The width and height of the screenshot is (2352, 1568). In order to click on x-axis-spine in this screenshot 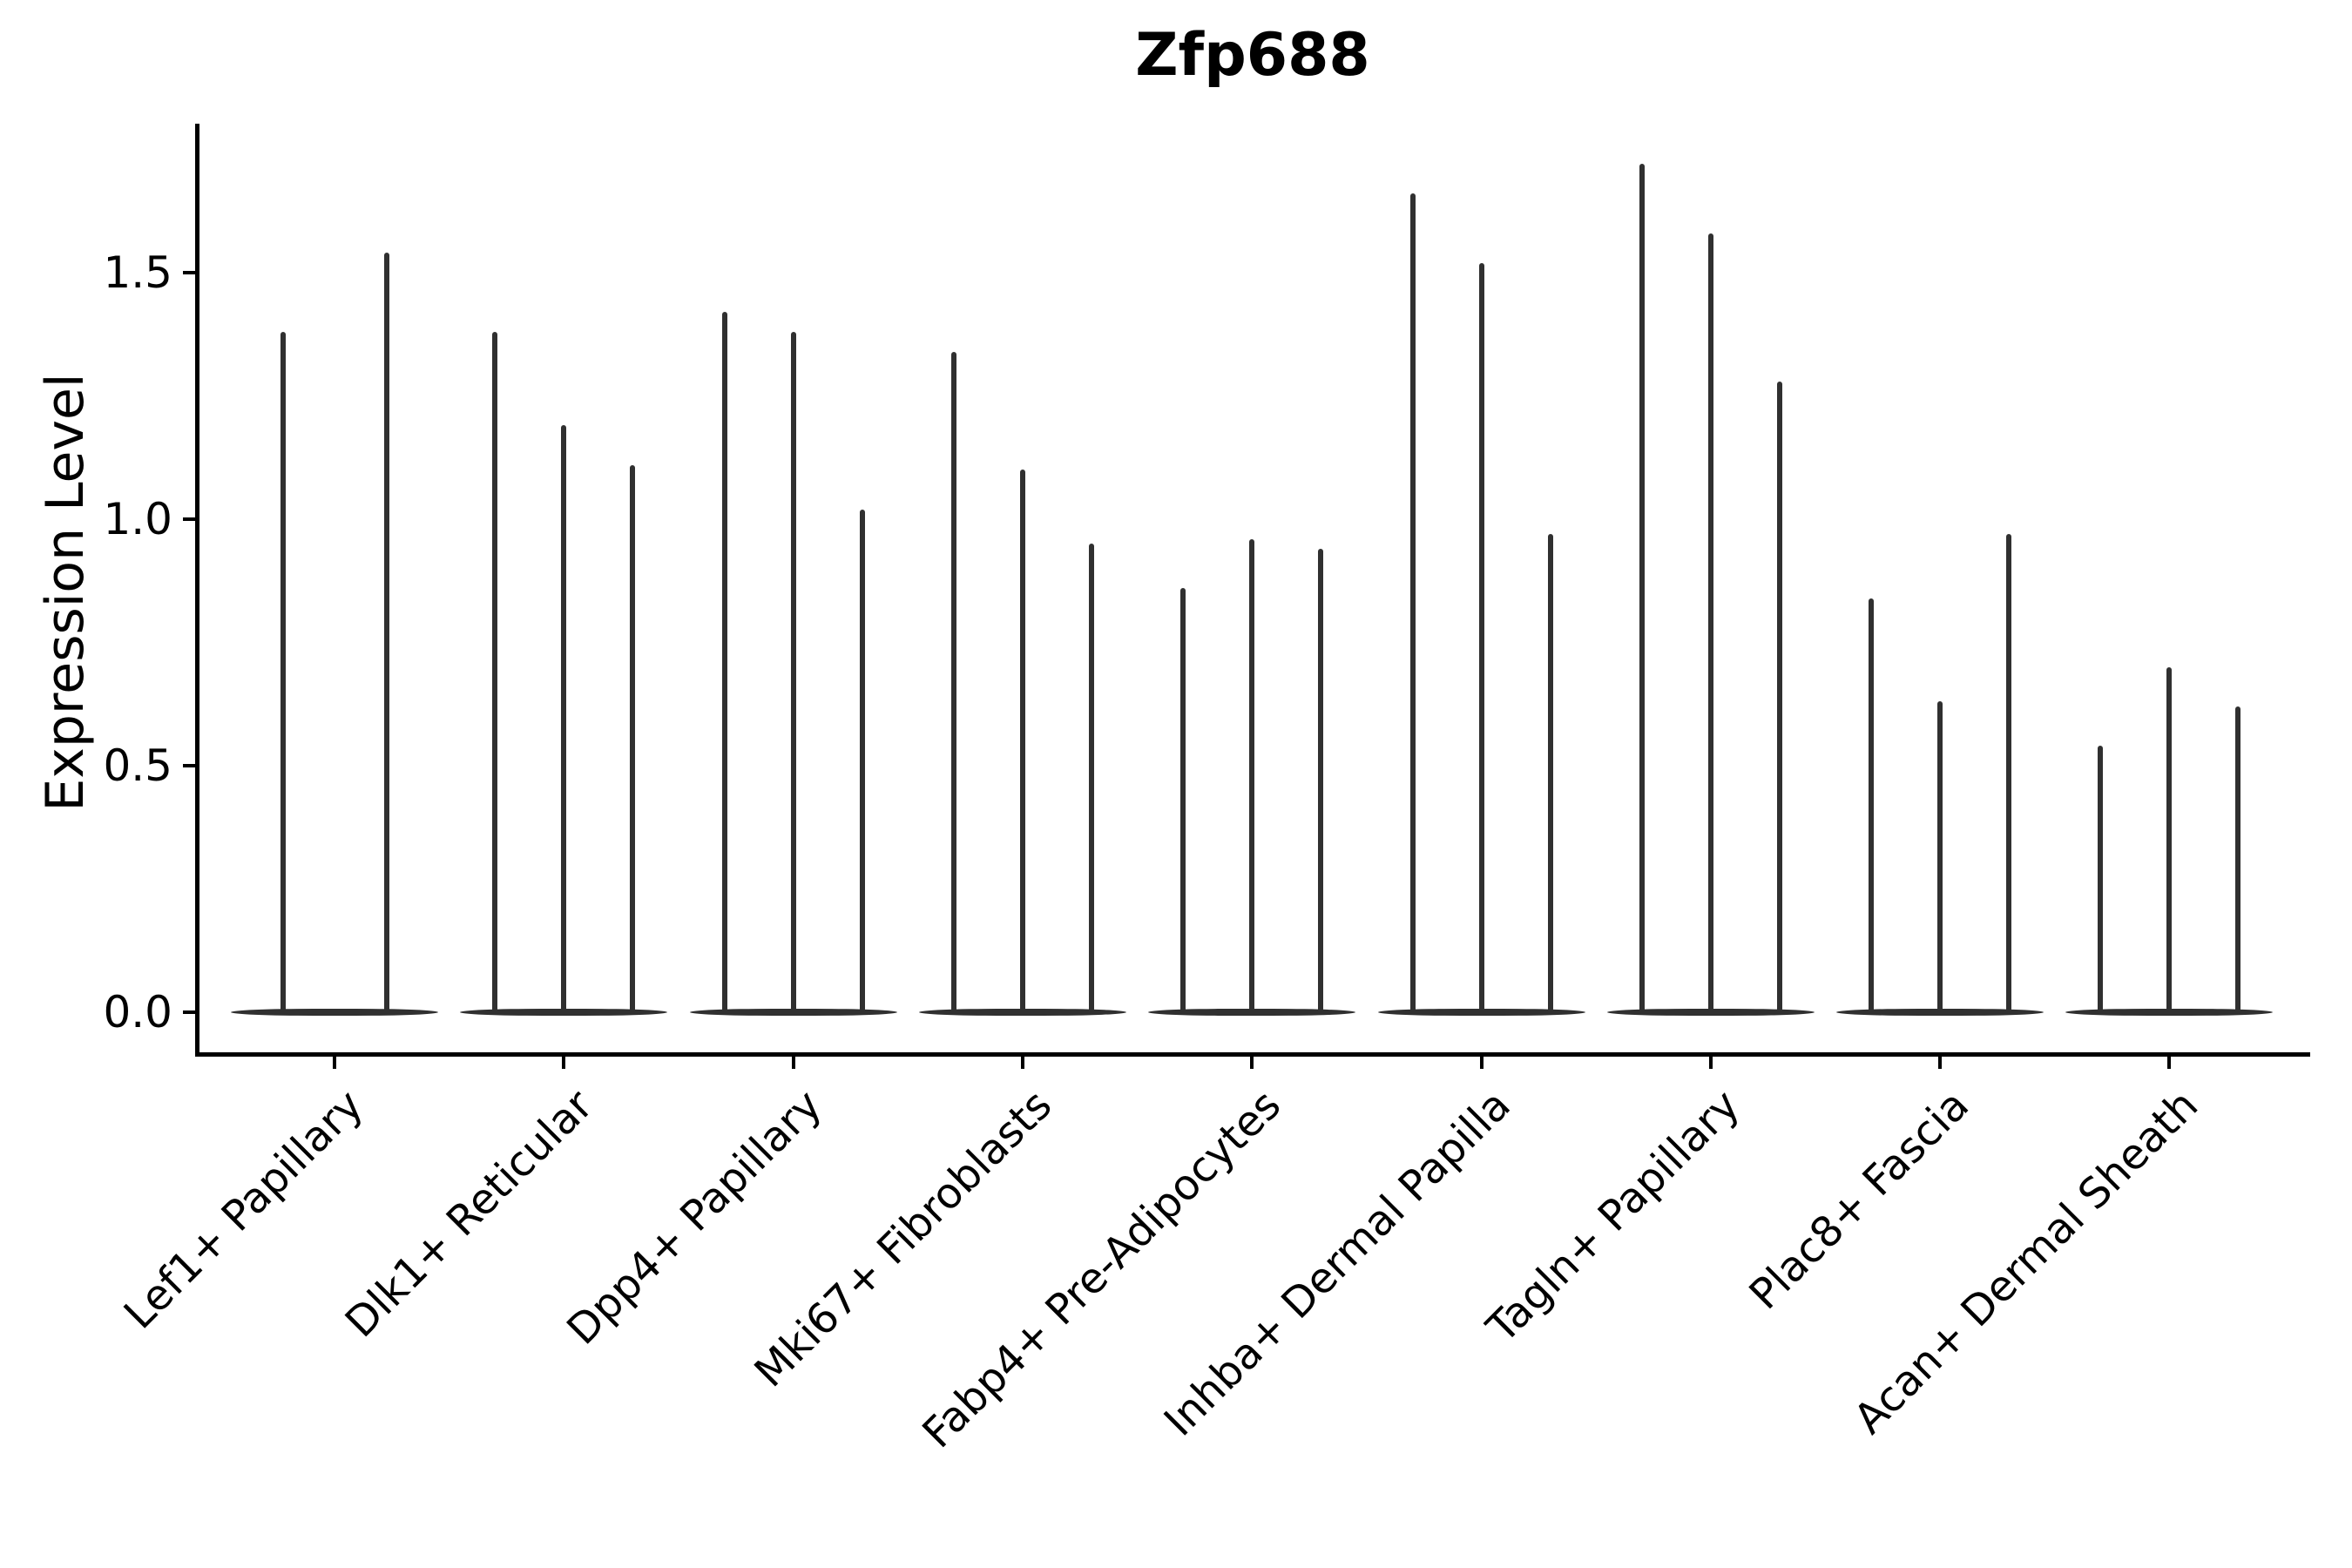, I will do `click(1252, 1054)`.